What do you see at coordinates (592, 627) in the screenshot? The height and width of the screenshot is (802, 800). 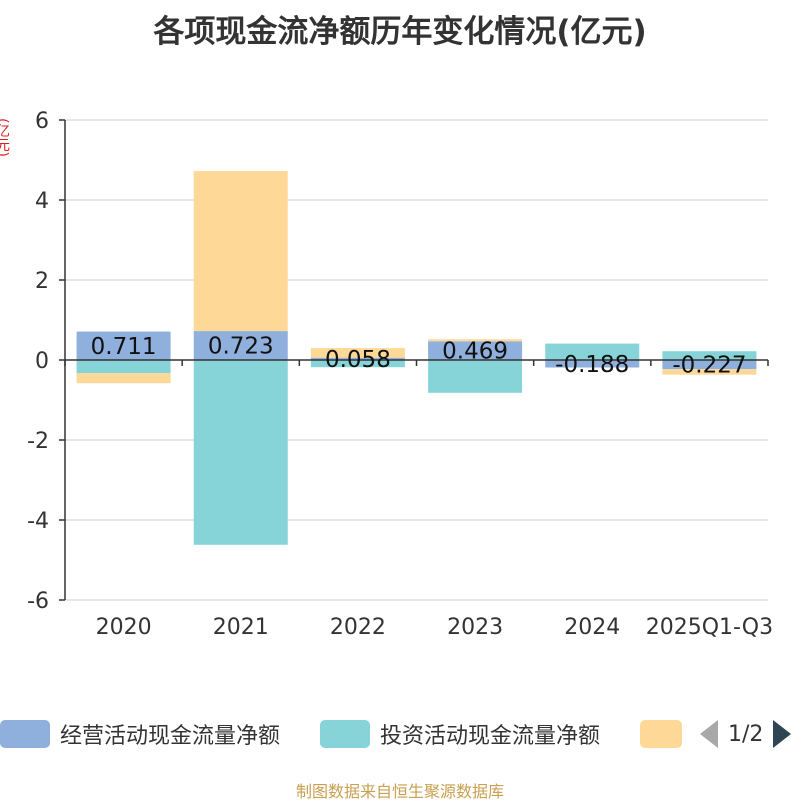 I see `x-tick-label: 2024` at bounding box center [592, 627].